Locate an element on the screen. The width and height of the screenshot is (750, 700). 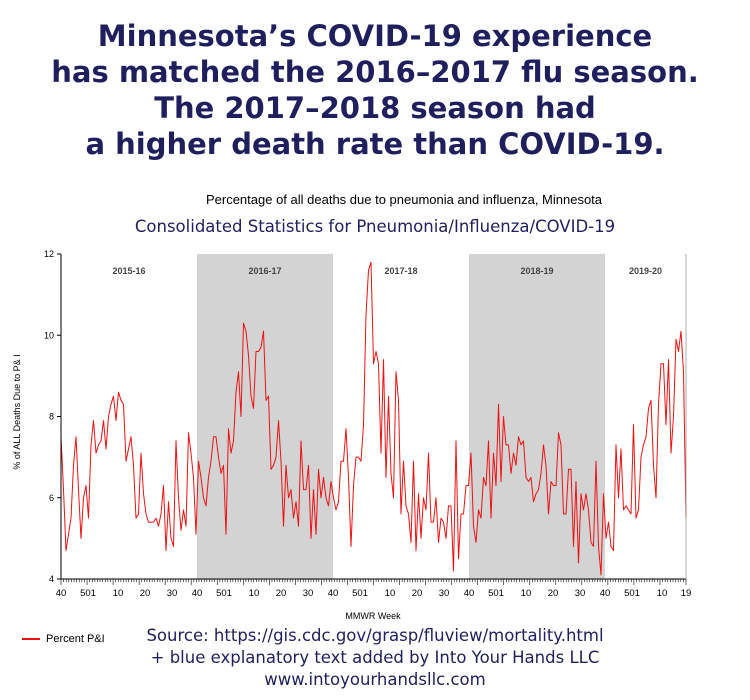
season-label: 2015-16 is located at coordinates (128, 271).